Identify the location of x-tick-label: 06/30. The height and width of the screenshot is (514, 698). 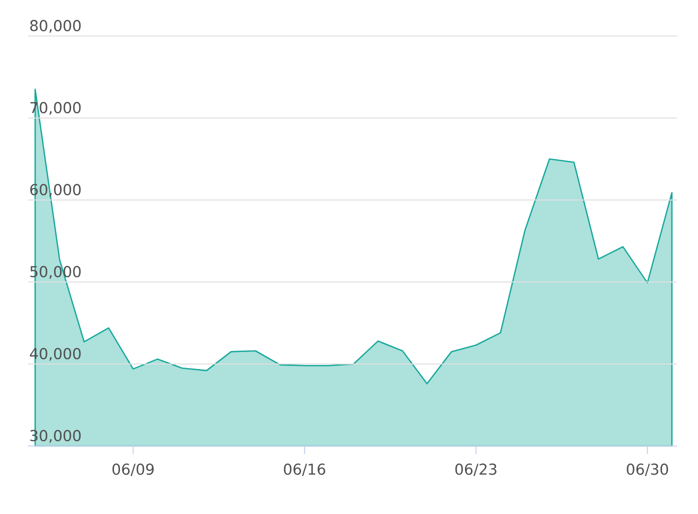
(647, 470).